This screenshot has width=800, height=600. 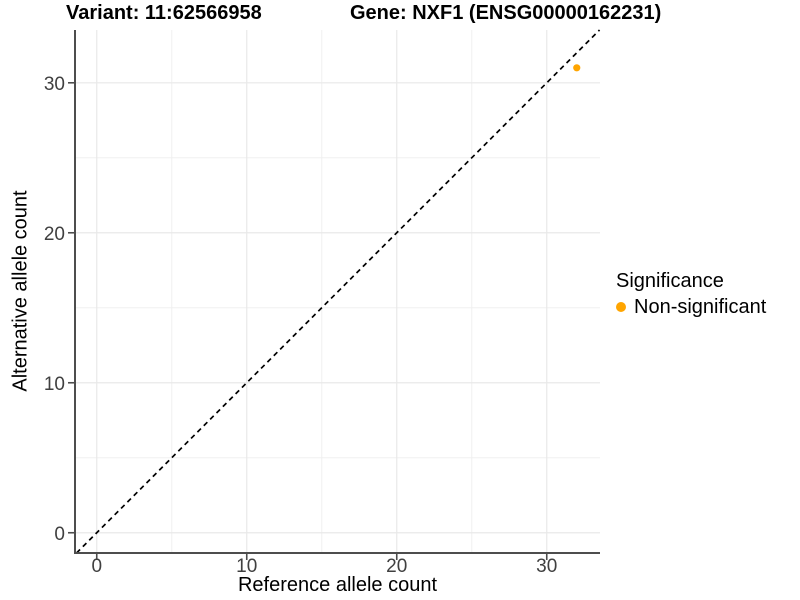 I want to click on y-tick-label: 30, so click(x=54, y=84).